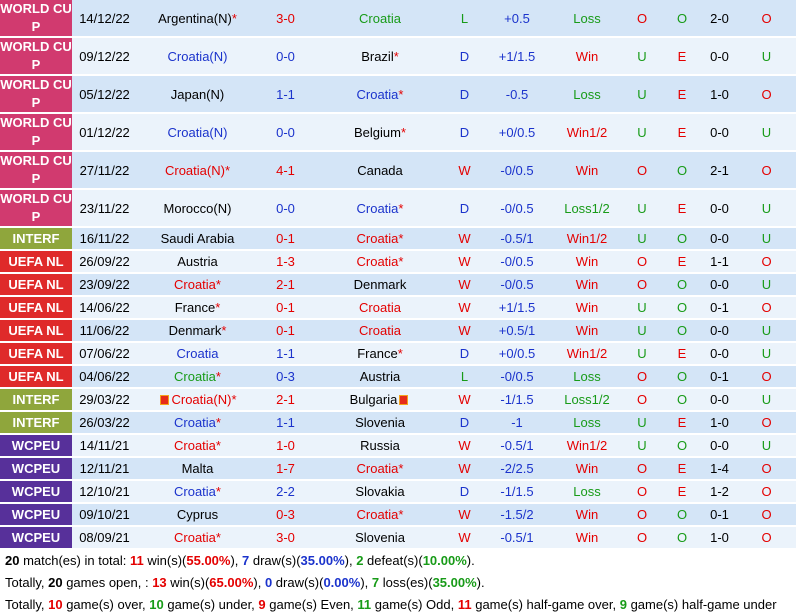 The image size is (796, 616). I want to click on home-team-name: Cyprus, so click(197, 514).